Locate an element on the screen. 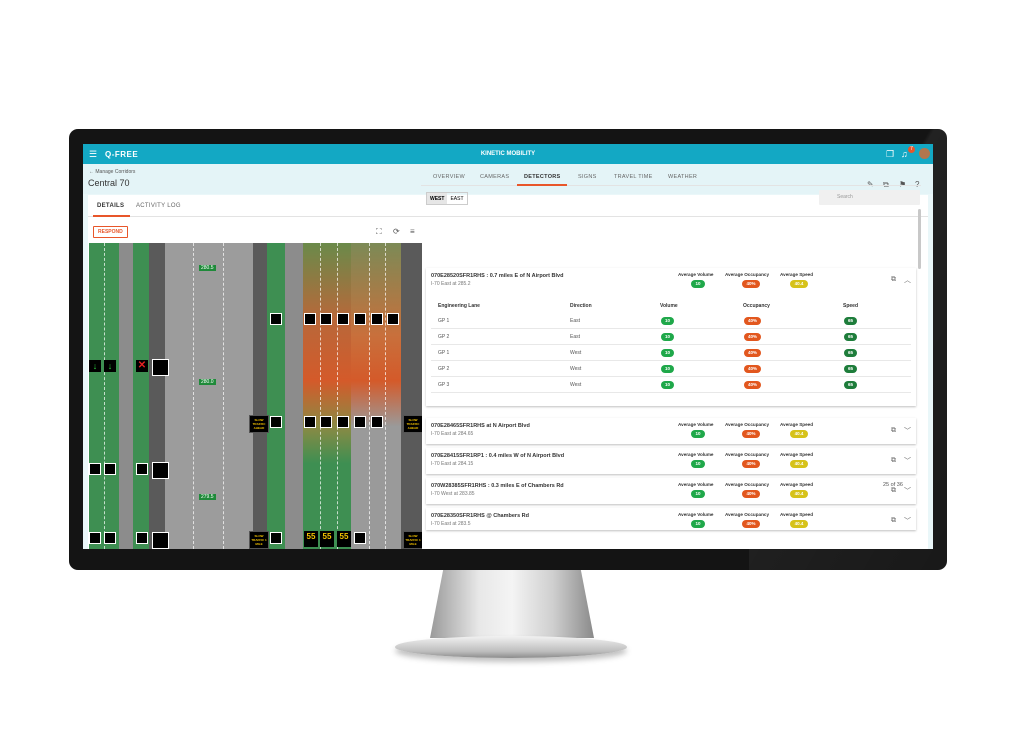 The image size is (1024, 737). refresh-icon: ⟳ is located at coordinates (396, 231).